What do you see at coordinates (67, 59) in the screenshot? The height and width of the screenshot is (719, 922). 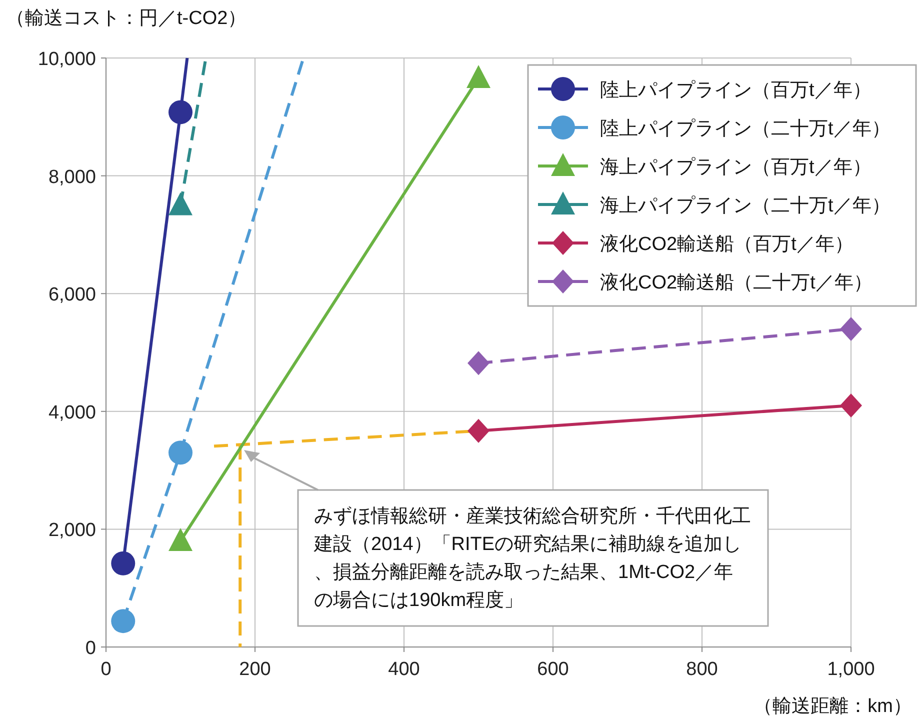 I see `y-tick-label: 10,000` at bounding box center [67, 59].